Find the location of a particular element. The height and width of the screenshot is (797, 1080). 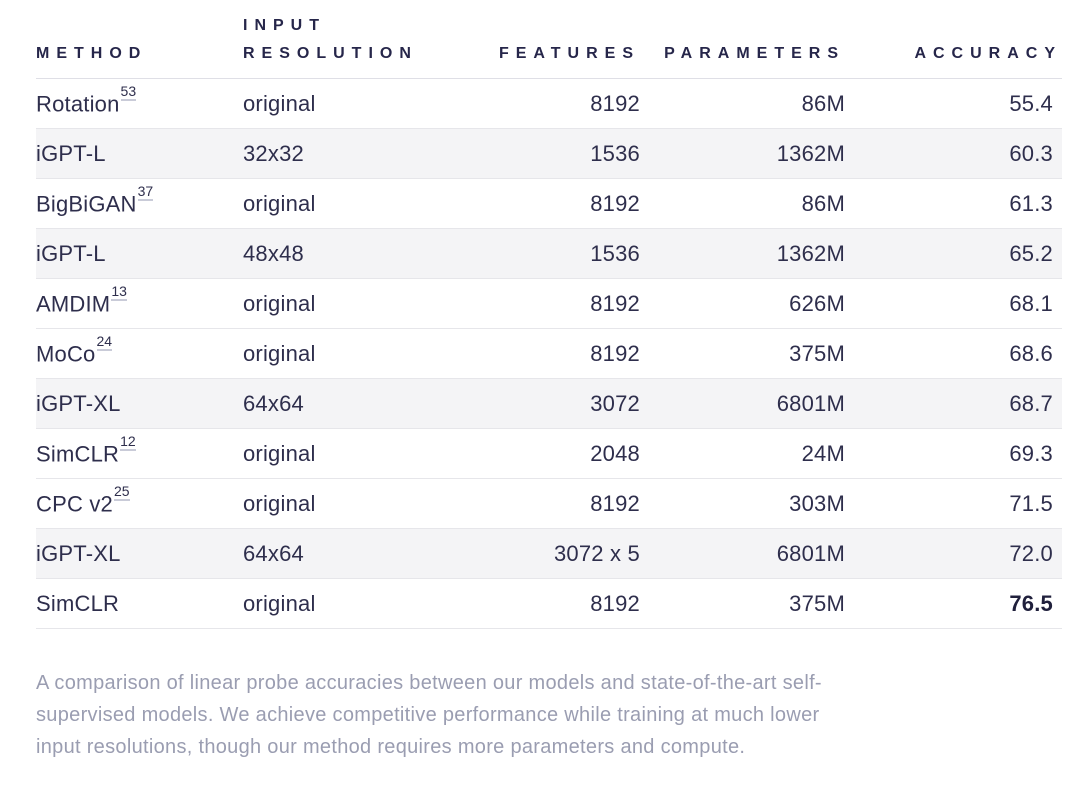

method-cell: Rotation53 is located at coordinates (139, 103).